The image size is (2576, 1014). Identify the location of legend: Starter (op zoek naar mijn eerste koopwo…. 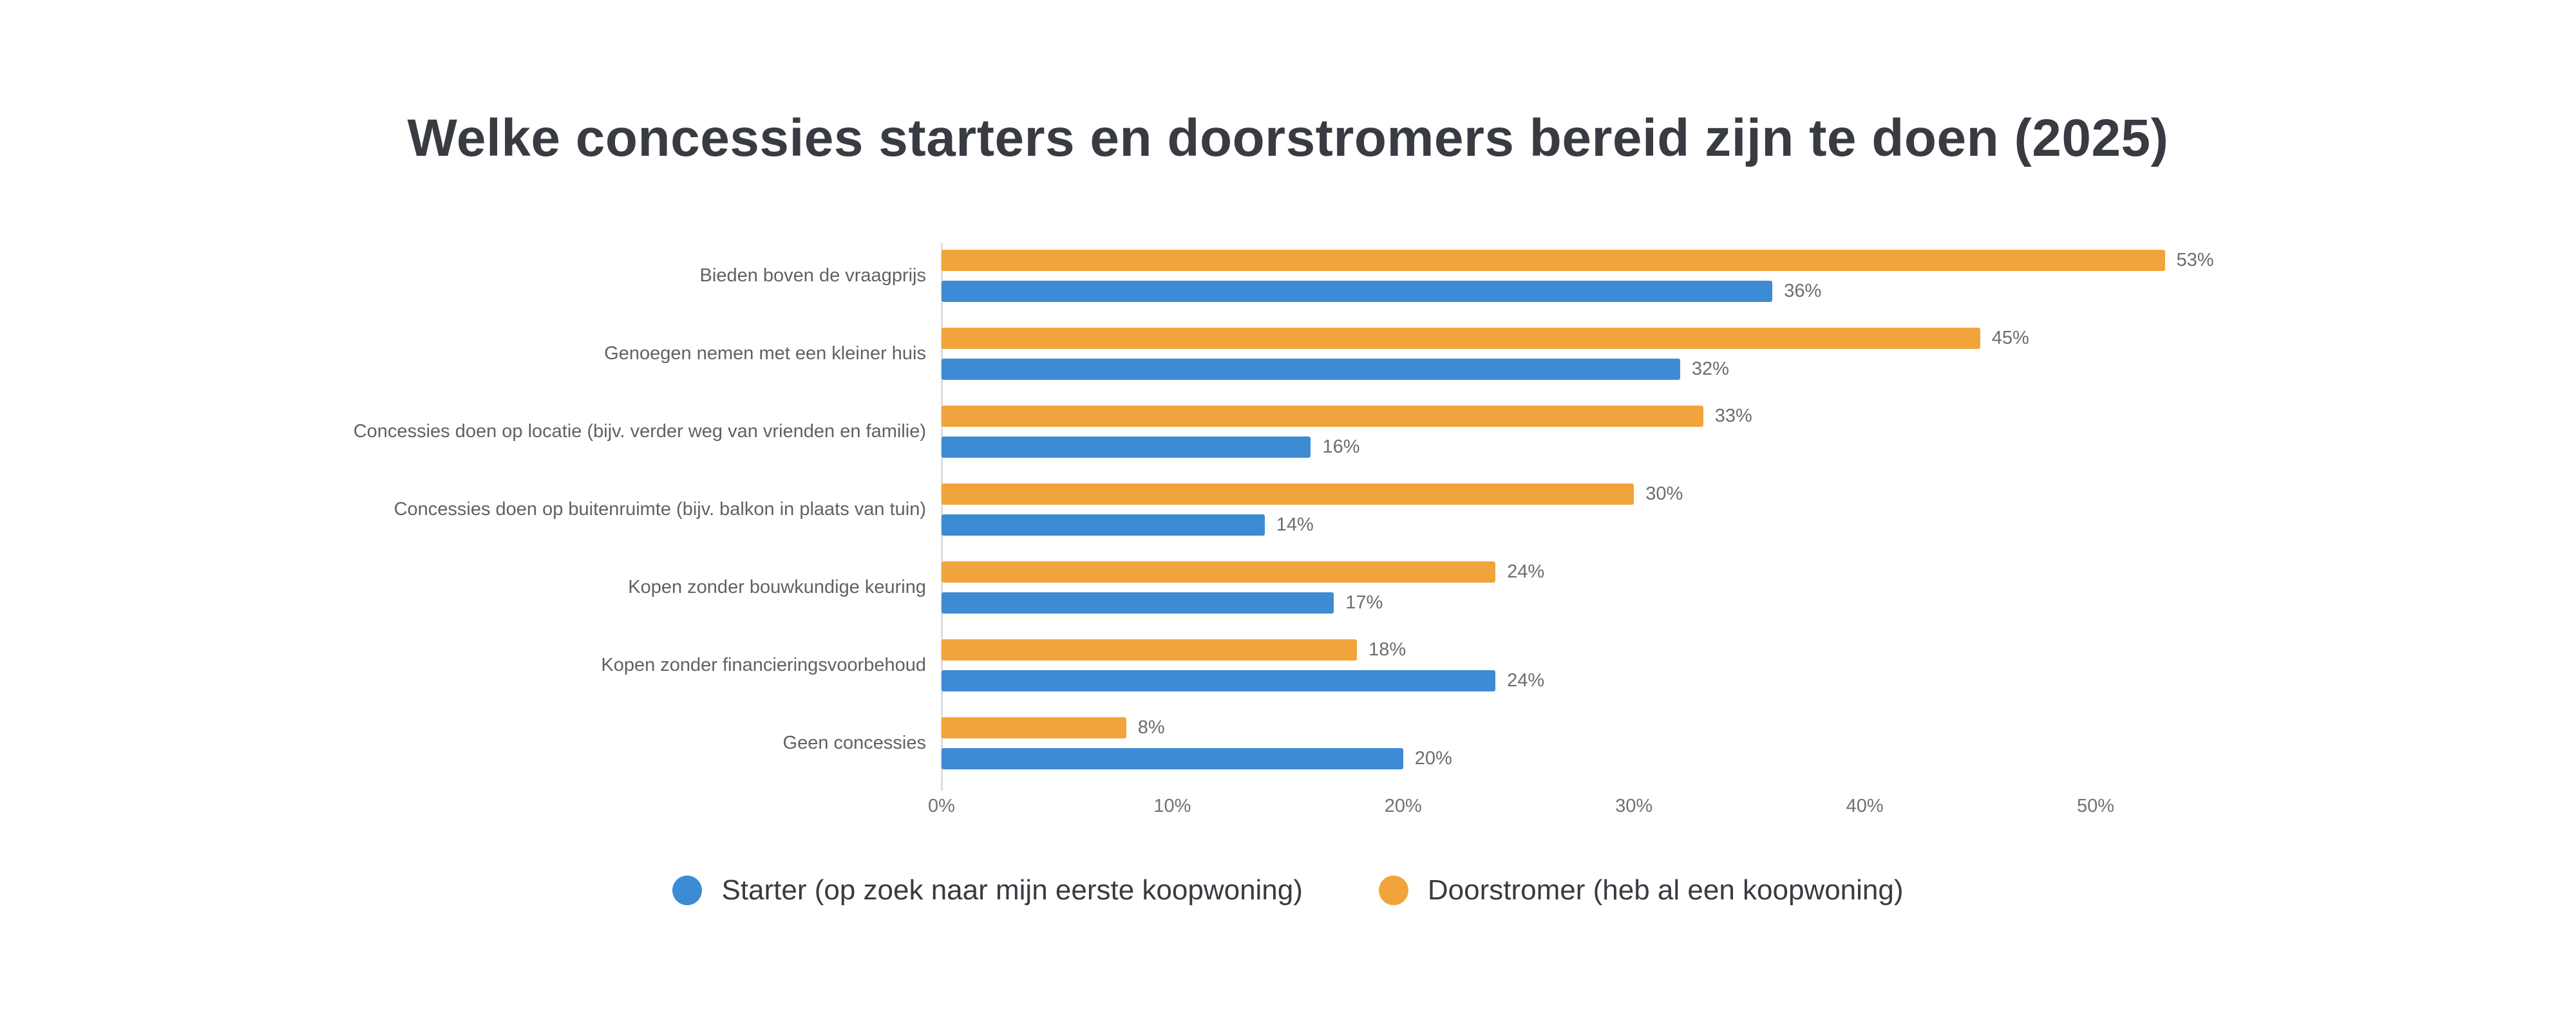
(1288, 890).